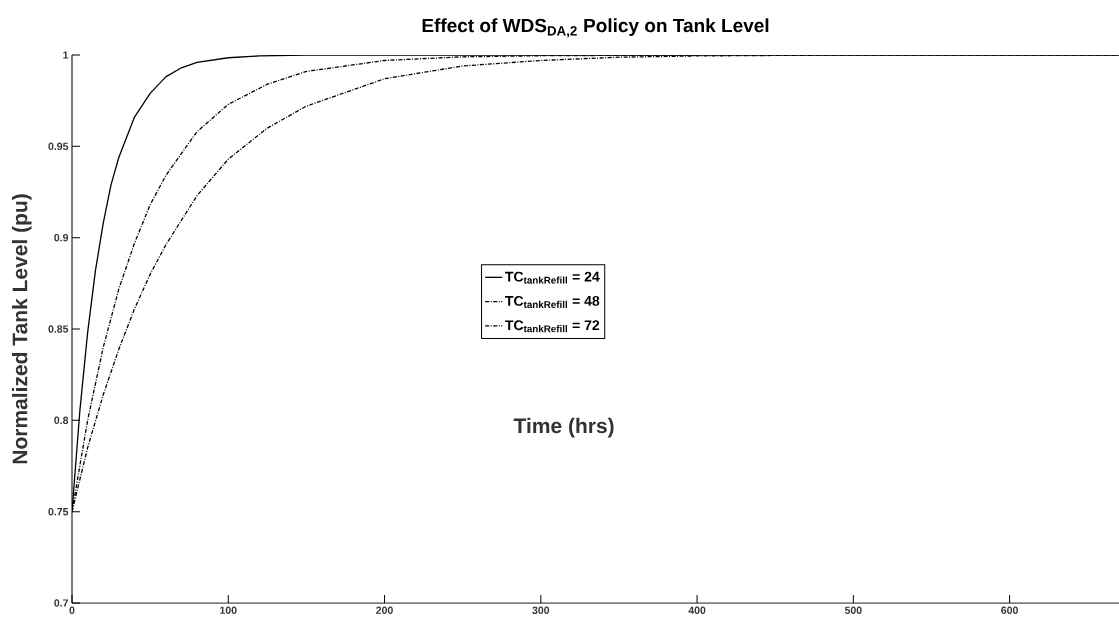 This screenshot has height=624, width=1119. What do you see at coordinates (61, 420) in the screenshot?
I see `y-tick-label: 0.8` at bounding box center [61, 420].